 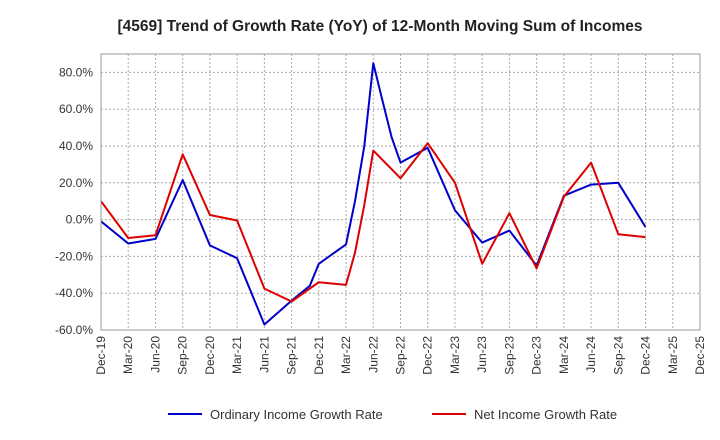 What do you see at coordinates (646, 355) in the screenshot?
I see `x-tick-label: Dec-24` at bounding box center [646, 355].